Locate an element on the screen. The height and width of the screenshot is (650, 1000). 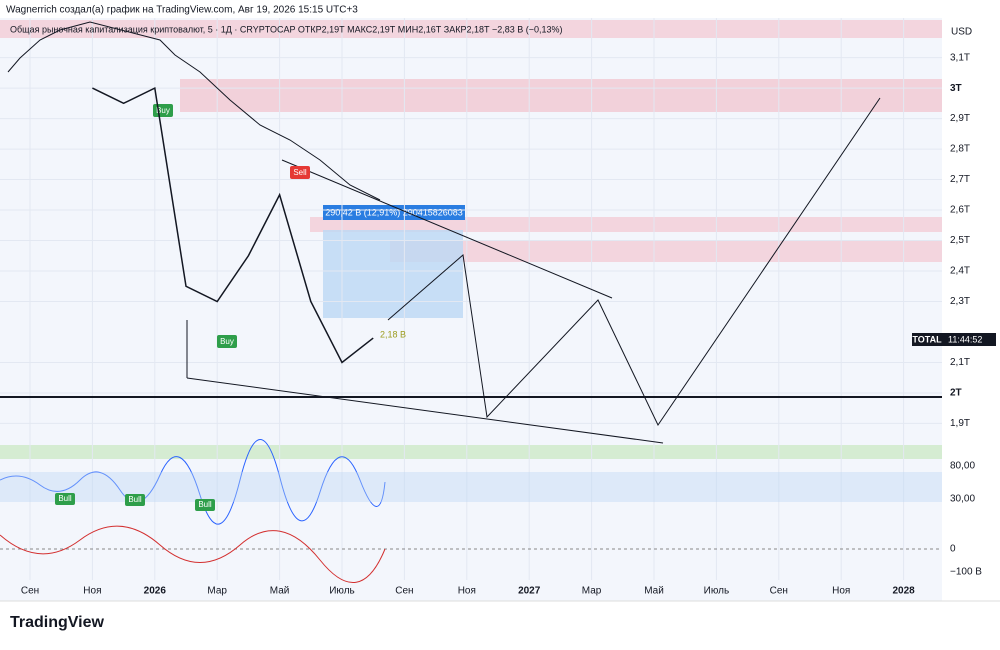
macd-tick: −100 В is located at coordinates (966, 572).